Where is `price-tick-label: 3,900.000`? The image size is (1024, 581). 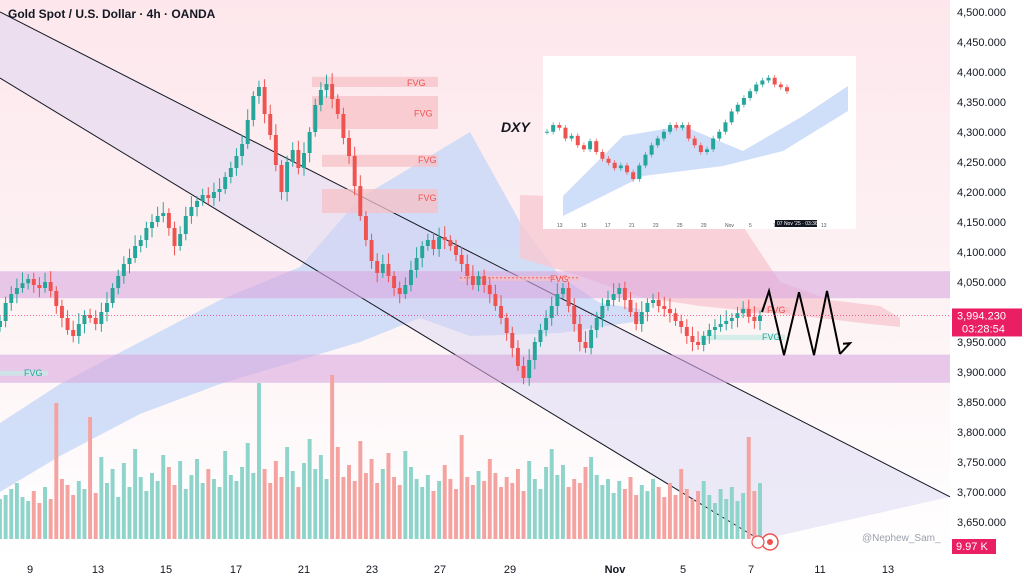 price-tick-label: 3,900.000 is located at coordinates (981, 373).